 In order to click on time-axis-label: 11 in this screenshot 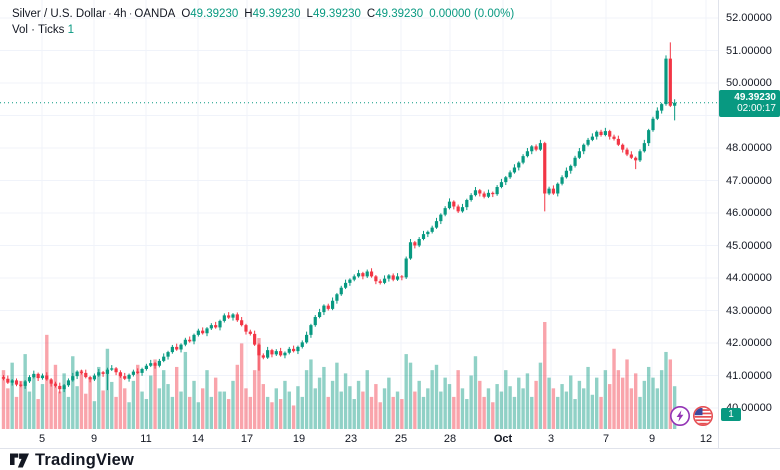, I will do `click(146, 439)`.